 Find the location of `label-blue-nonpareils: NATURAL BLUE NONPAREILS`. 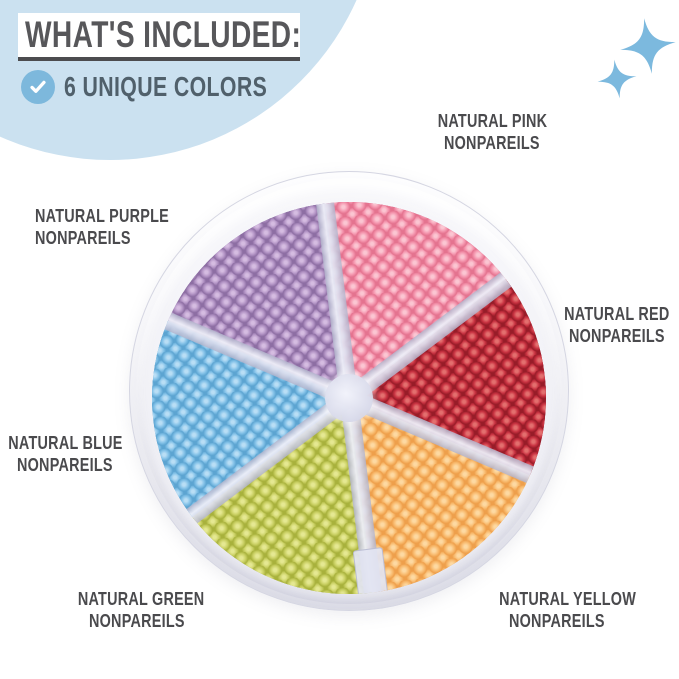

label-blue-nonpareils: NATURAL BLUE NONPAREILS is located at coordinates (70, 454).